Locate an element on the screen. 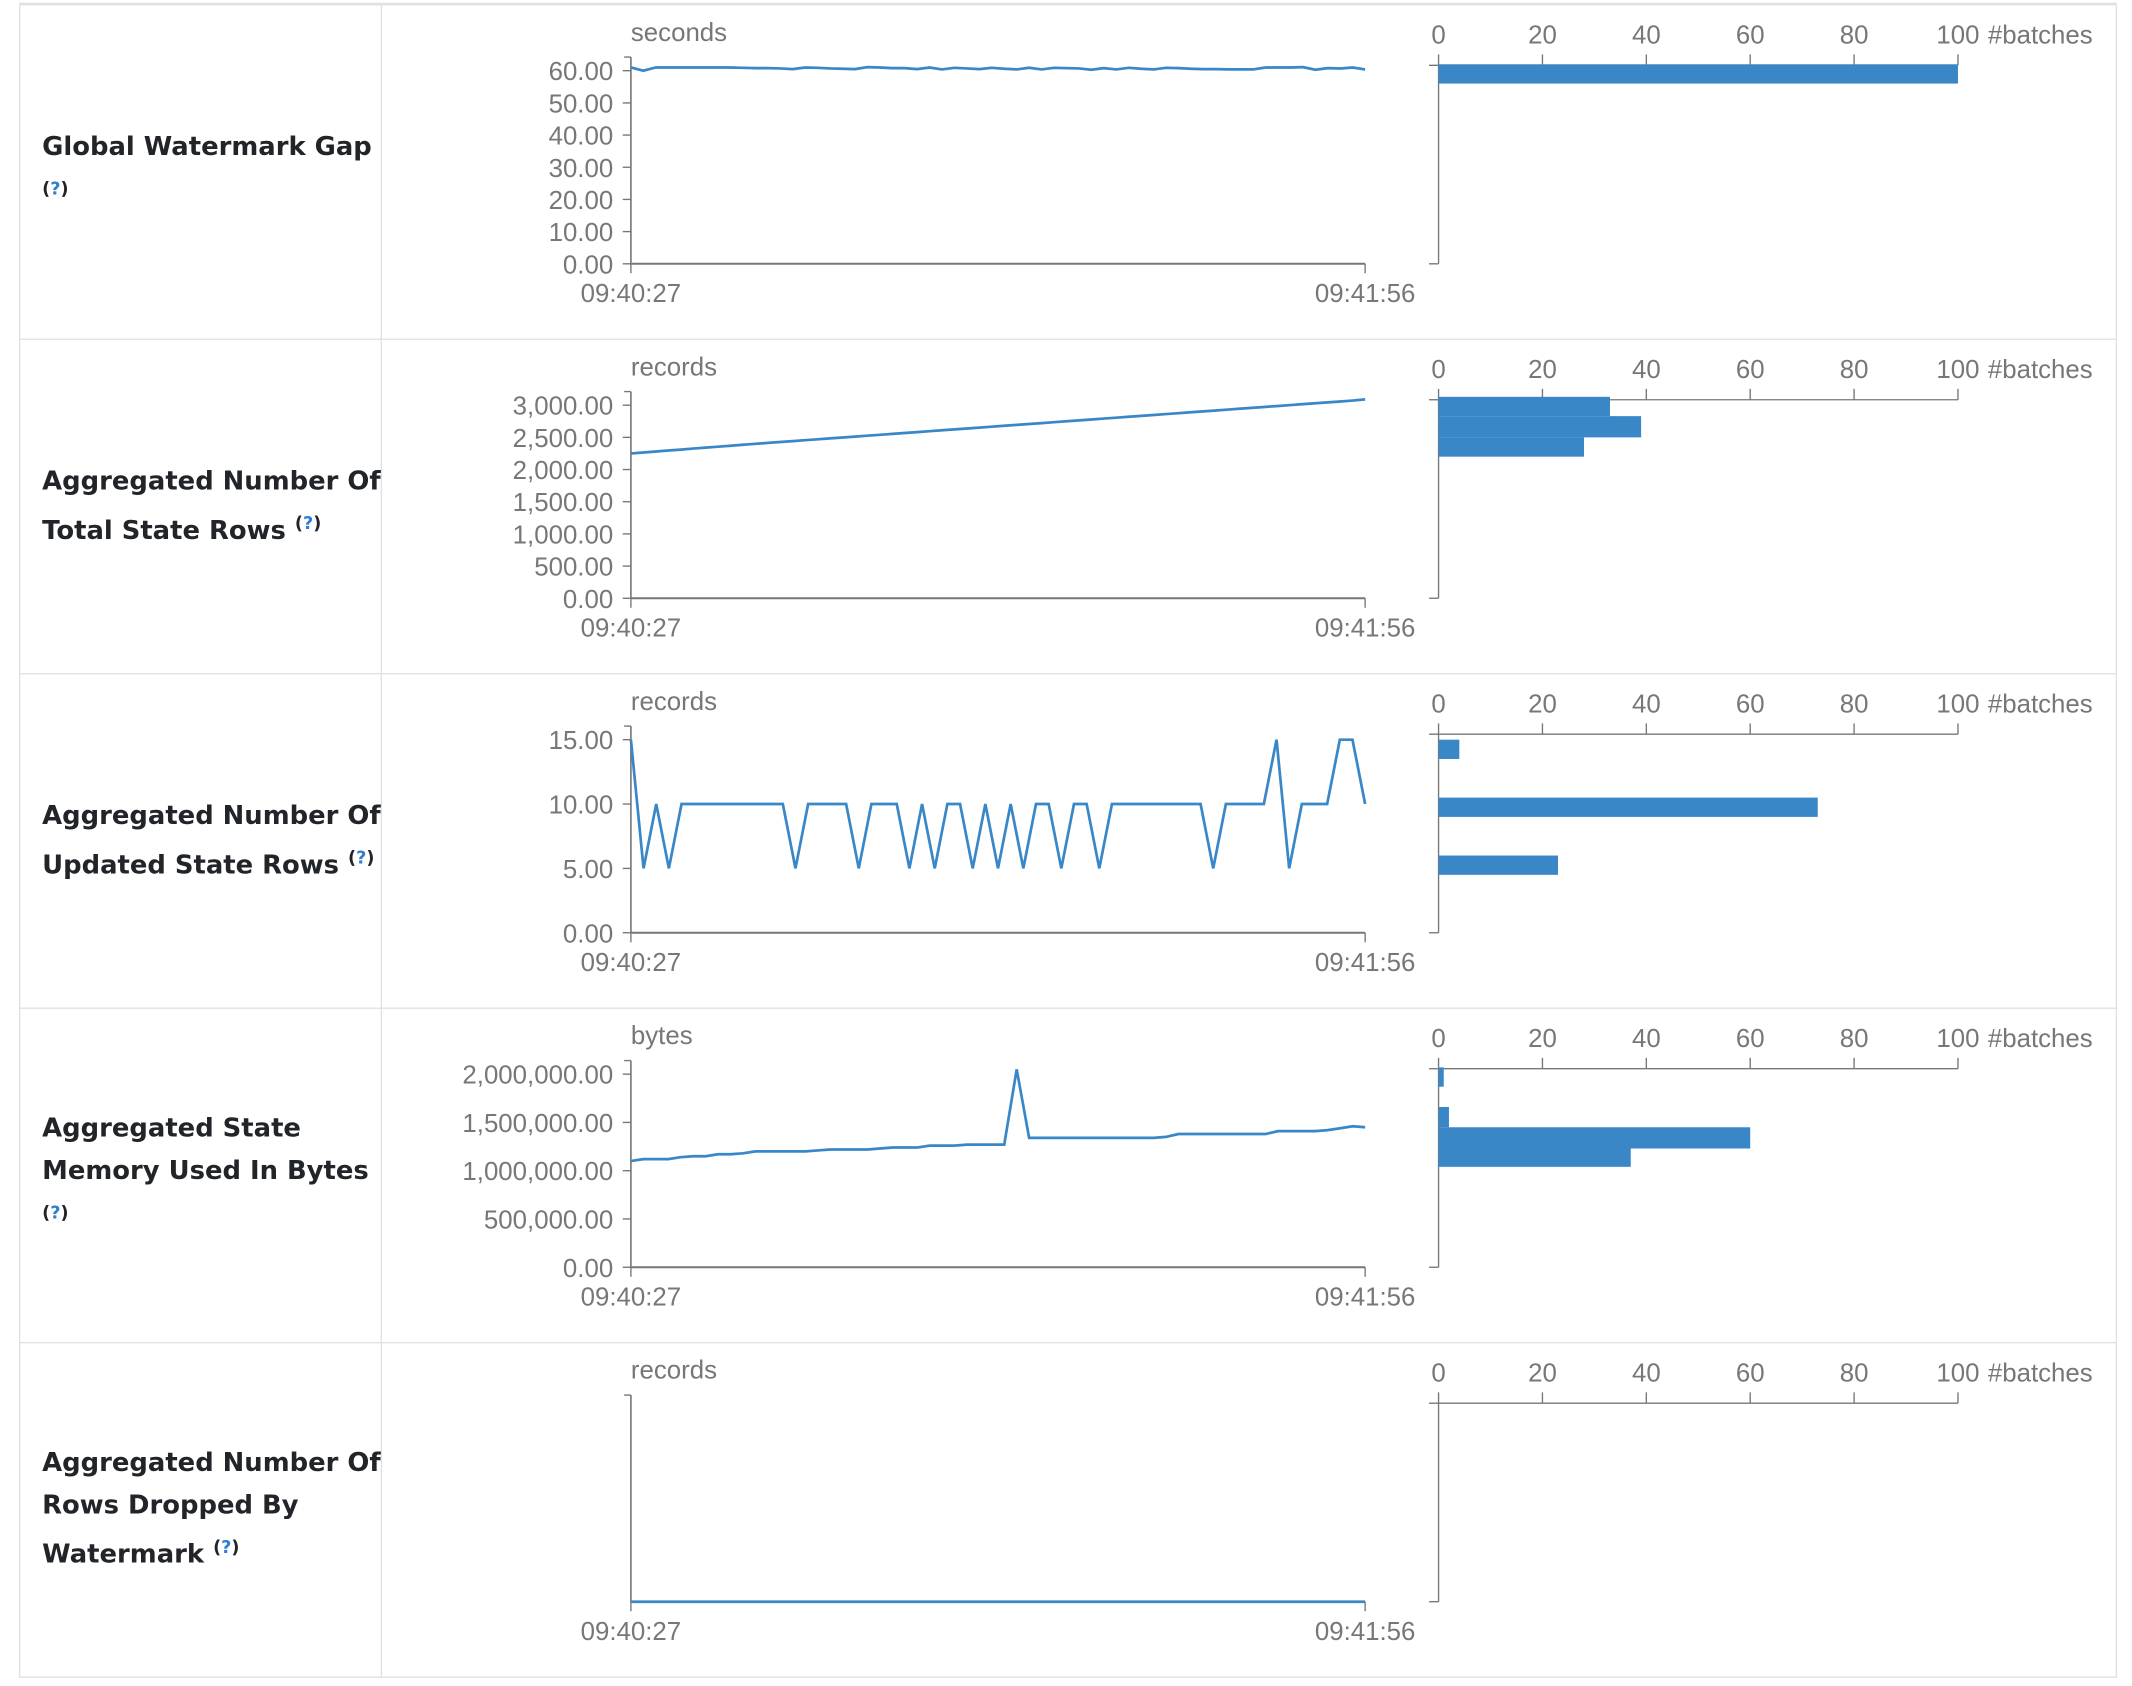 The image size is (2132, 1686). y-tick-label: 60.00 is located at coordinates (581, 72).